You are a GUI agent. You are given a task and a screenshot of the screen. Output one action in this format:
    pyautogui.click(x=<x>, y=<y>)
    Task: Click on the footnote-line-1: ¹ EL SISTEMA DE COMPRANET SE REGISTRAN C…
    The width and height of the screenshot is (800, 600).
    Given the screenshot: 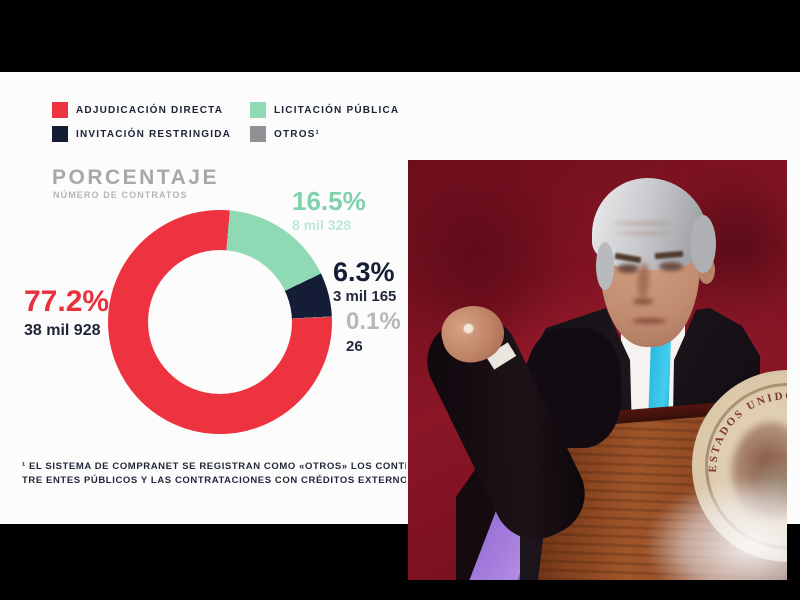 What is the action you would take?
    pyautogui.click(x=214, y=466)
    